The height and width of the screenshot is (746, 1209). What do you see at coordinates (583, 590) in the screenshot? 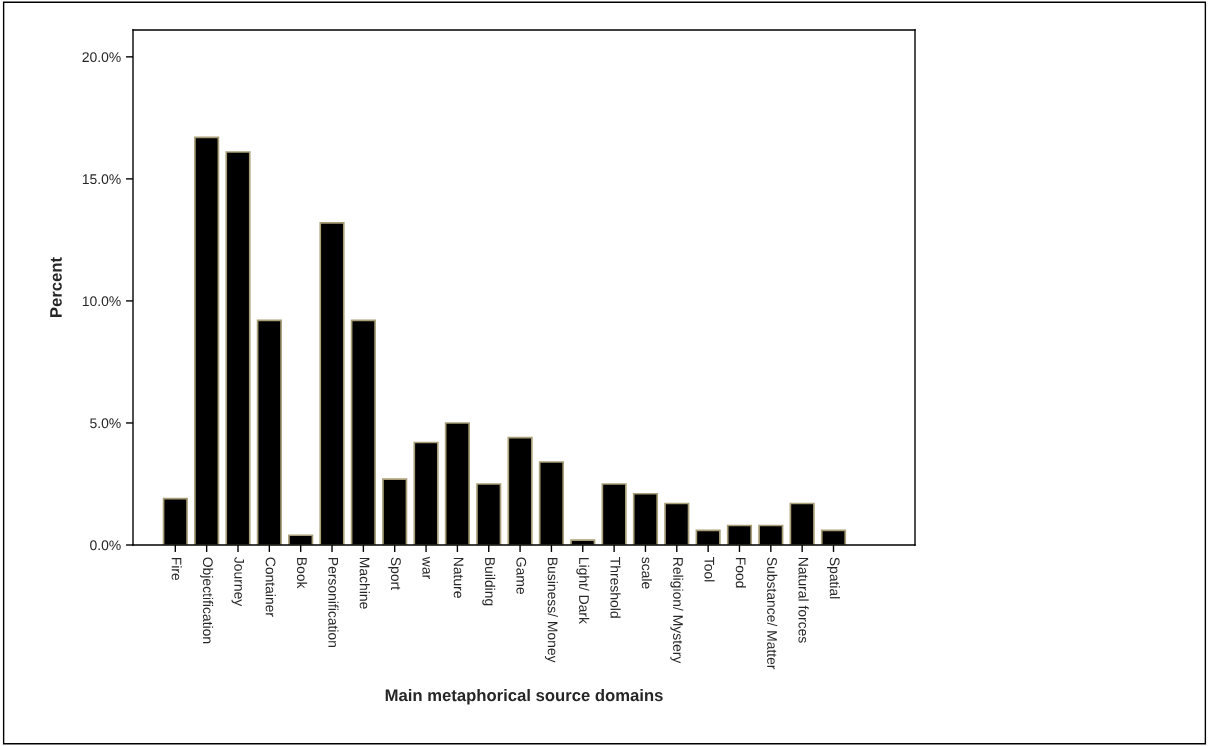
I see `x-tick-label: Light/ Dark` at bounding box center [583, 590].